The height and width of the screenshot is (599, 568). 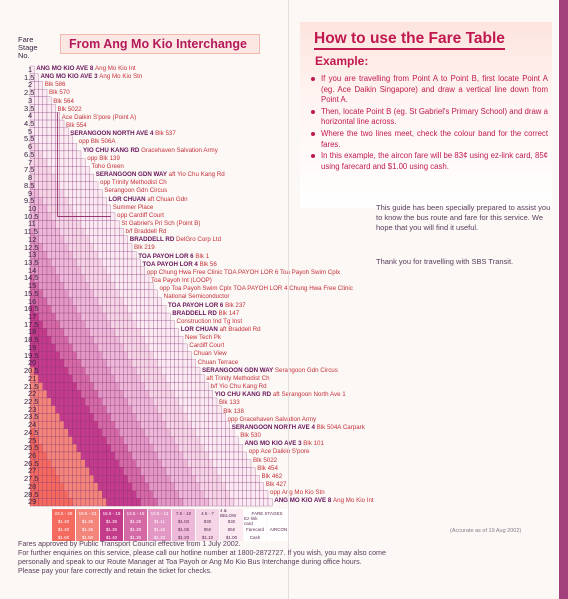 What do you see at coordinates (270, 370) in the screenshot?
I see `bus-stop-label: SERANGOON GDN WAY Serangoon Gdn Circus` at bounding box center [270, 370].